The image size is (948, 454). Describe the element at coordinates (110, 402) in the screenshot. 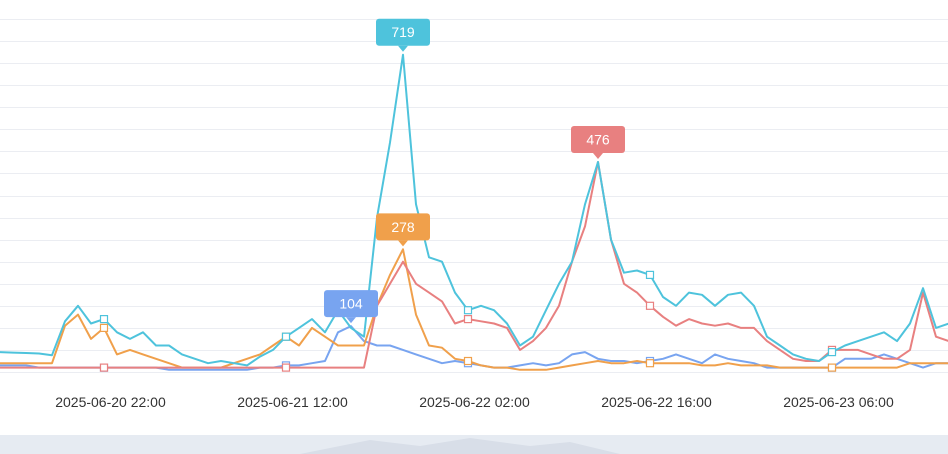

I see `x-tick-label: 2025-06-20 22:00` at that location.